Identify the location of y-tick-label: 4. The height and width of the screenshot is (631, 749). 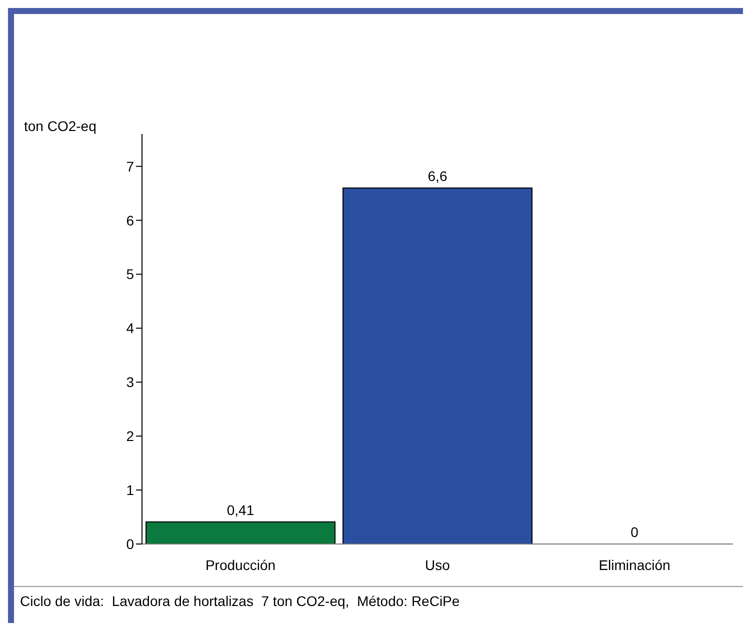
(130, 328).